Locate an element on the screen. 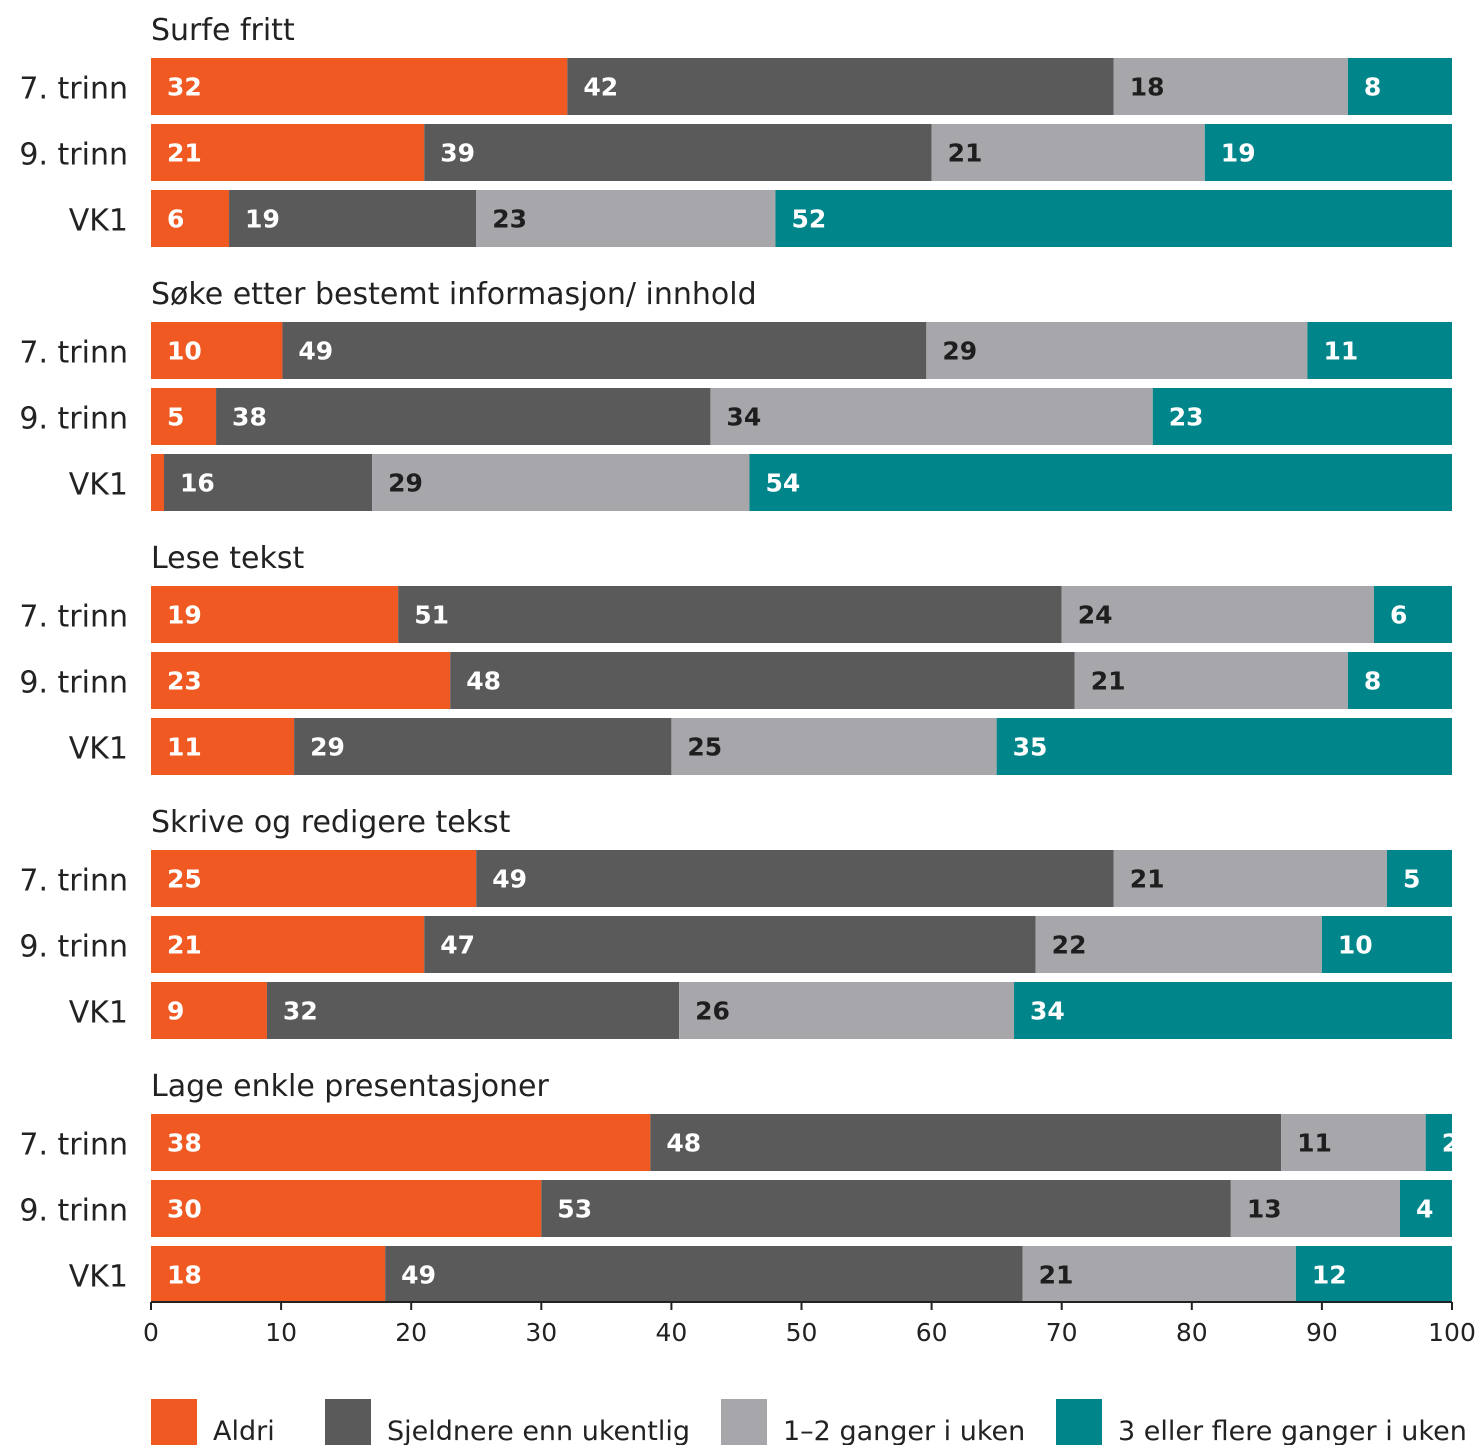 The image size is (1482, 1445). x-tick-label: 60 is located at coordinates (932, 1332).